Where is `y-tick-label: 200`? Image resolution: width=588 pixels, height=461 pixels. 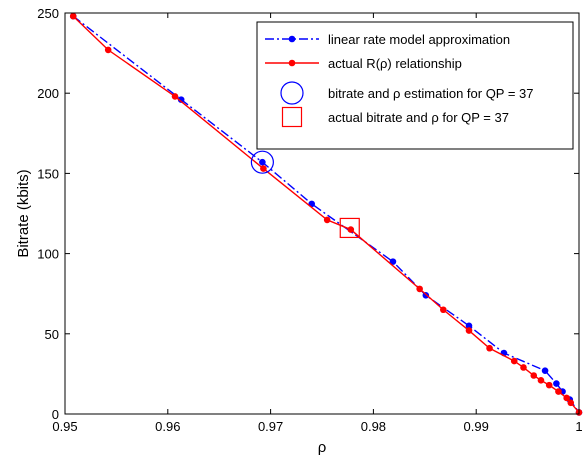 y-tick-label: 200 is located at coordinates (48, 93).